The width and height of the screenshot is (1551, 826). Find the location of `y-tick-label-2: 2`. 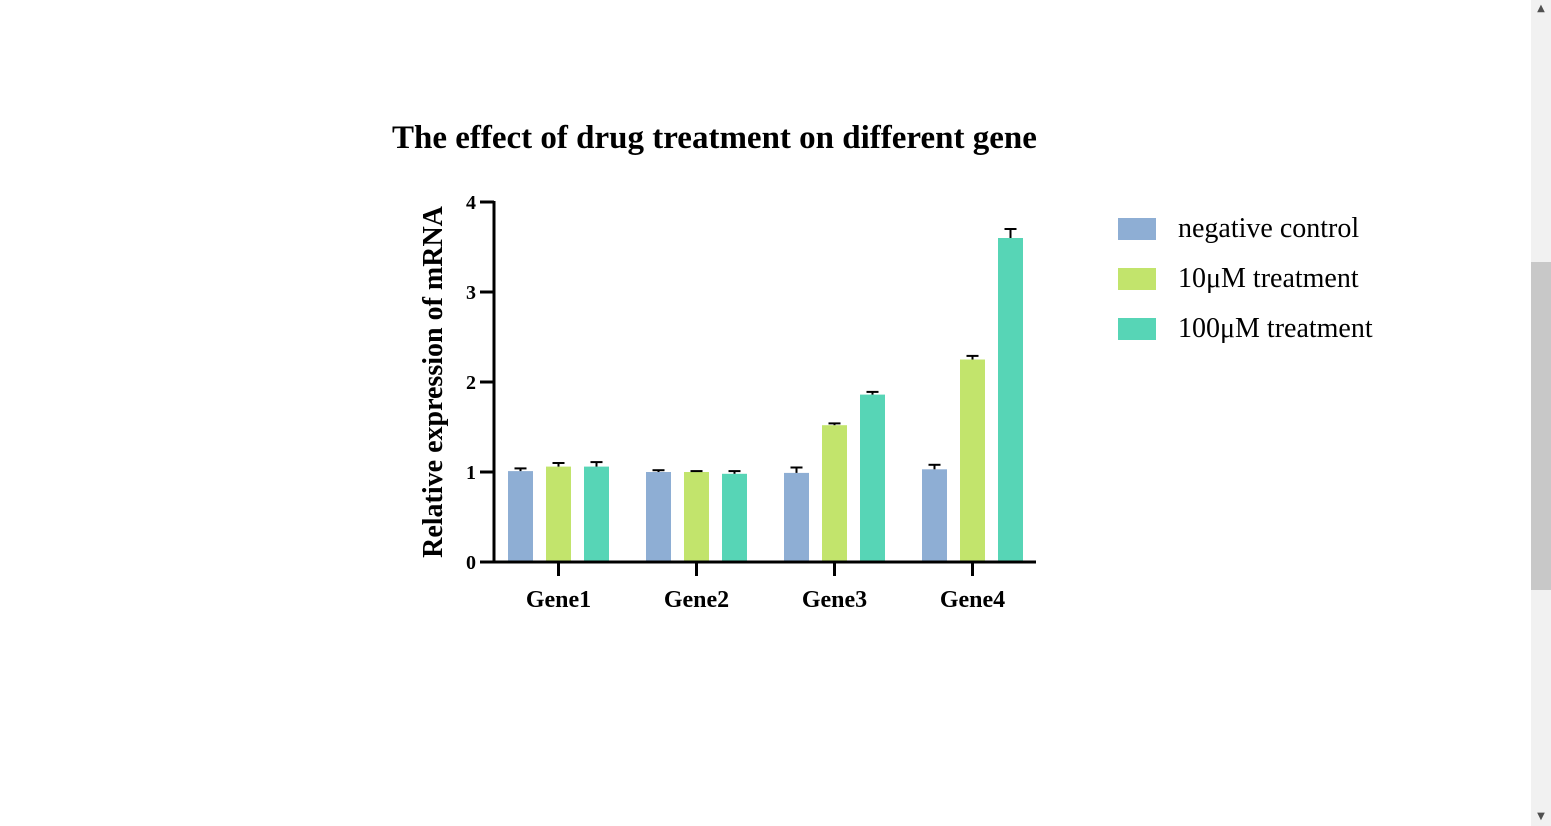

y-tick-label-2: 2 is located at coordinates (471, 383).